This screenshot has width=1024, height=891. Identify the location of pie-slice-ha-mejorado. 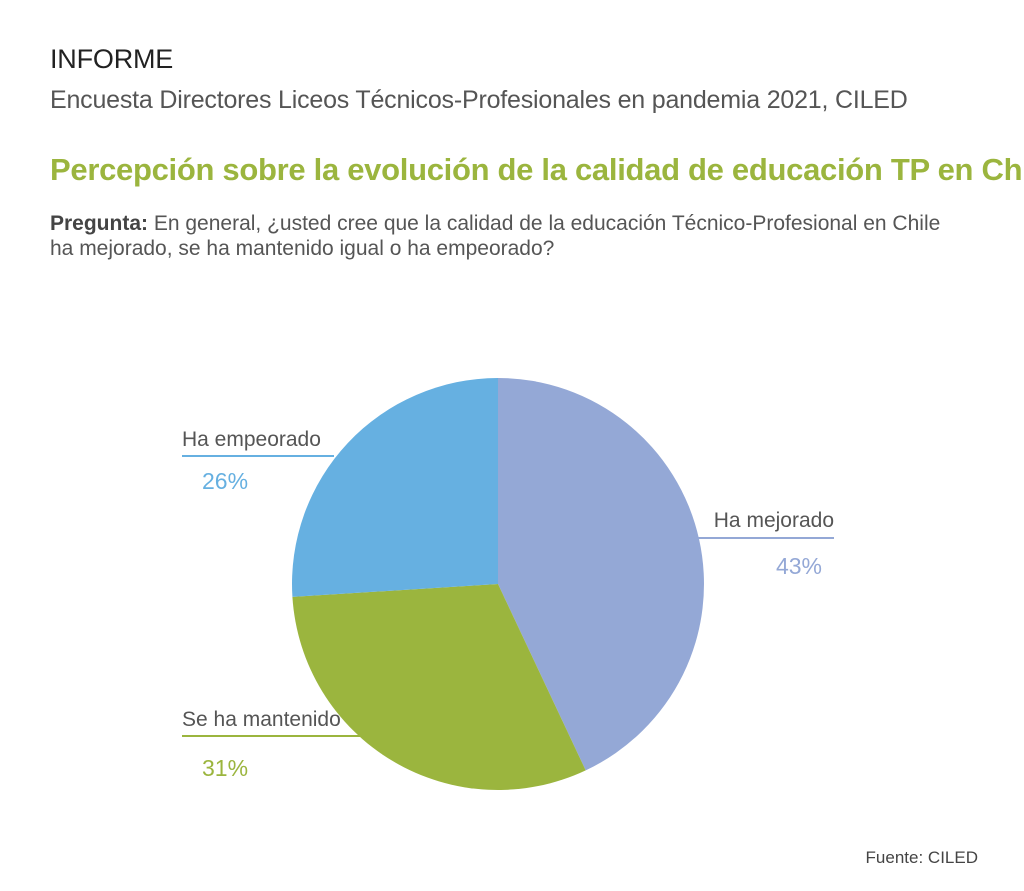
(601, 574).